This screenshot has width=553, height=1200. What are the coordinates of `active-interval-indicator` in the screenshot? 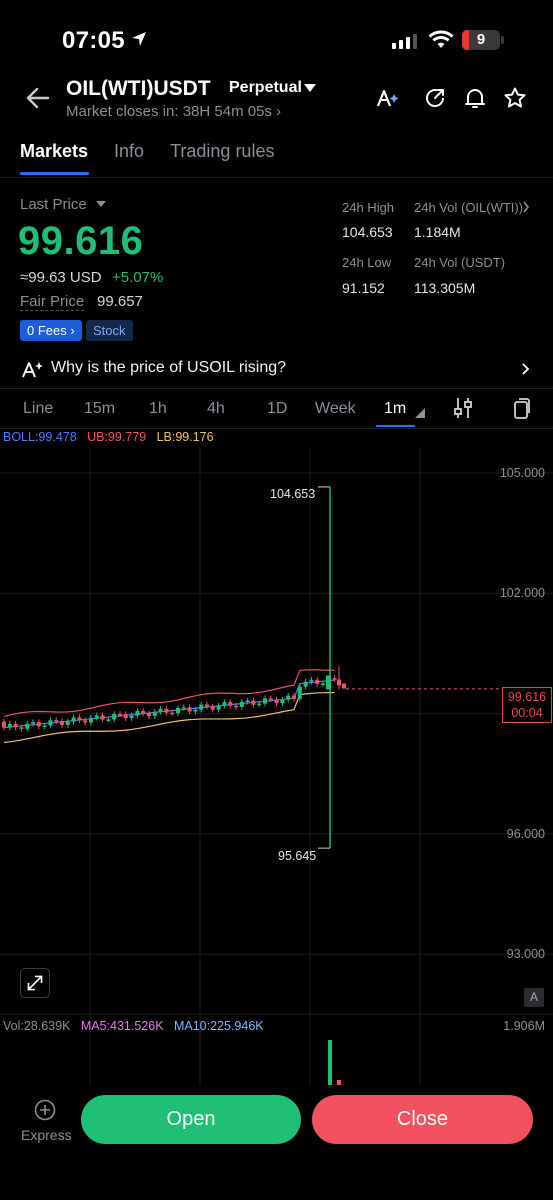 It's located at (395, 426).